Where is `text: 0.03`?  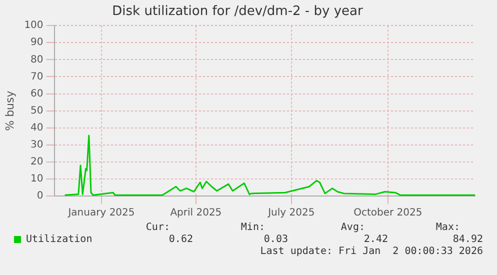 text: 0.03 is located at coordinates (276, 239).